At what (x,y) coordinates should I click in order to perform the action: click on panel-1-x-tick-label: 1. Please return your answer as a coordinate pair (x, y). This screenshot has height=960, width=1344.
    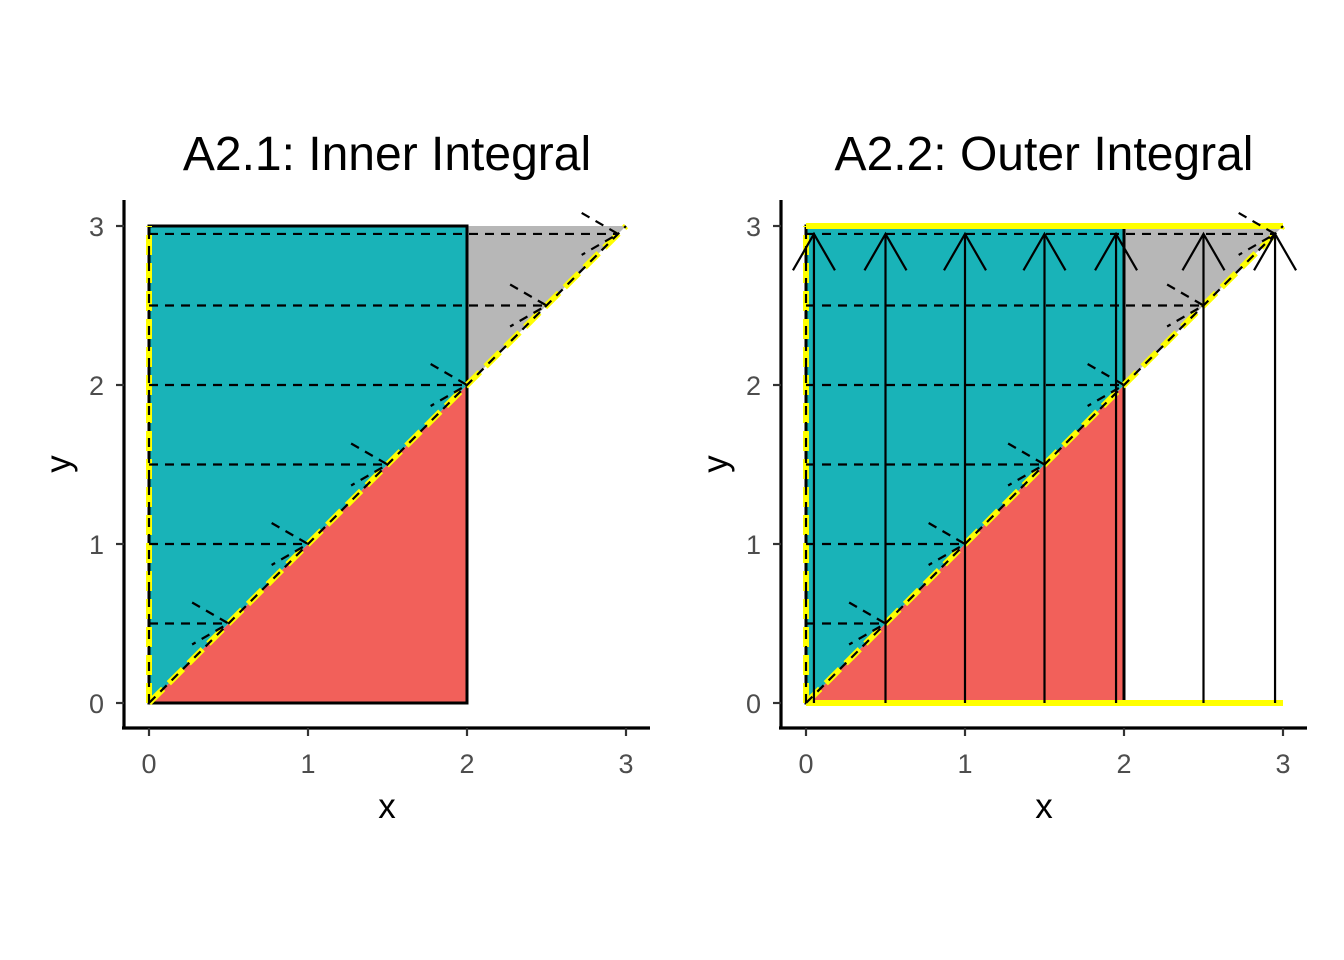
    Looking at the image, I should click on (307, 764).